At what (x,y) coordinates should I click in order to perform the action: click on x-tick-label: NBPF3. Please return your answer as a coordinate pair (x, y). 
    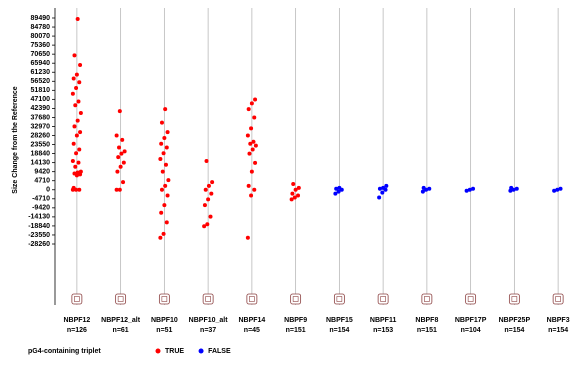
    Looking at the image, I should click on (558, 320).